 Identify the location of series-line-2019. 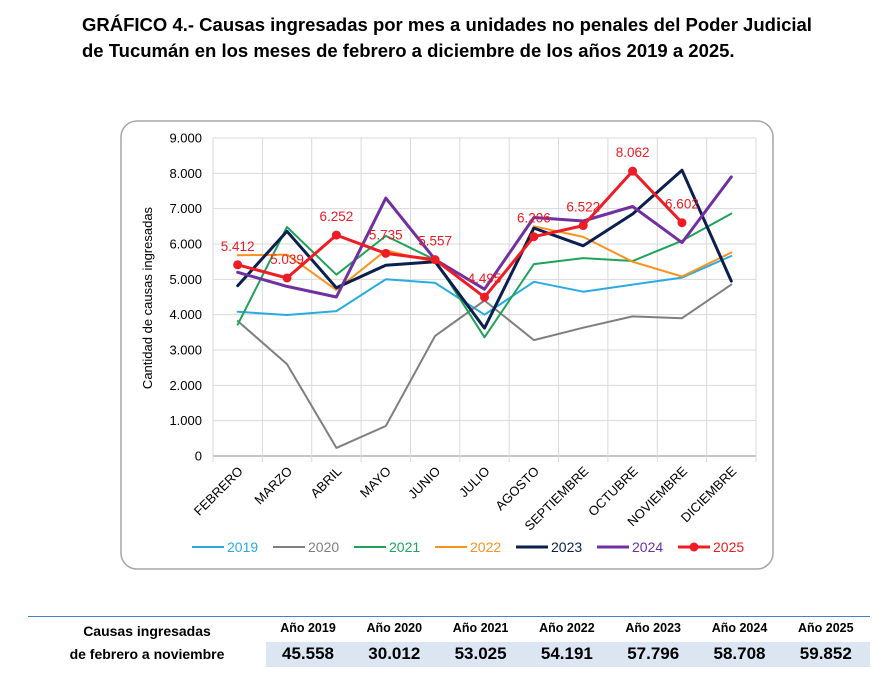
(484, 285).